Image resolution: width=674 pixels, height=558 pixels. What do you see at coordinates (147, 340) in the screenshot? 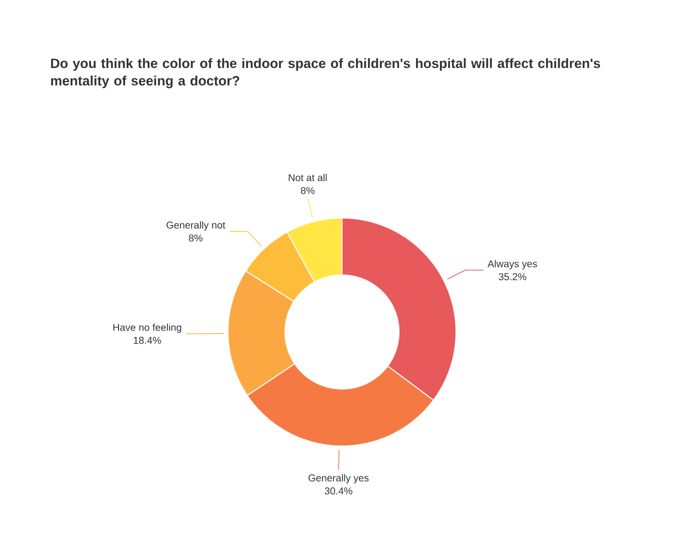
I see `data-label: 18.4%` at bounding box center [147, 340].